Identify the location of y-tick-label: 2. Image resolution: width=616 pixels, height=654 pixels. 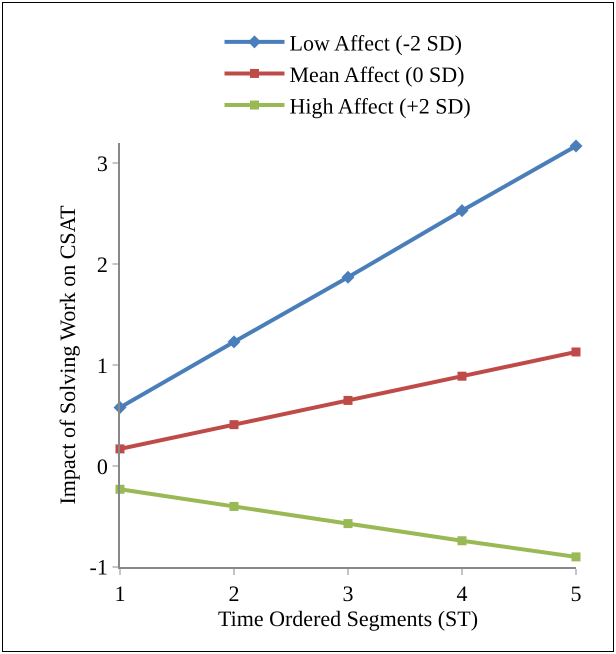
(102, 264).